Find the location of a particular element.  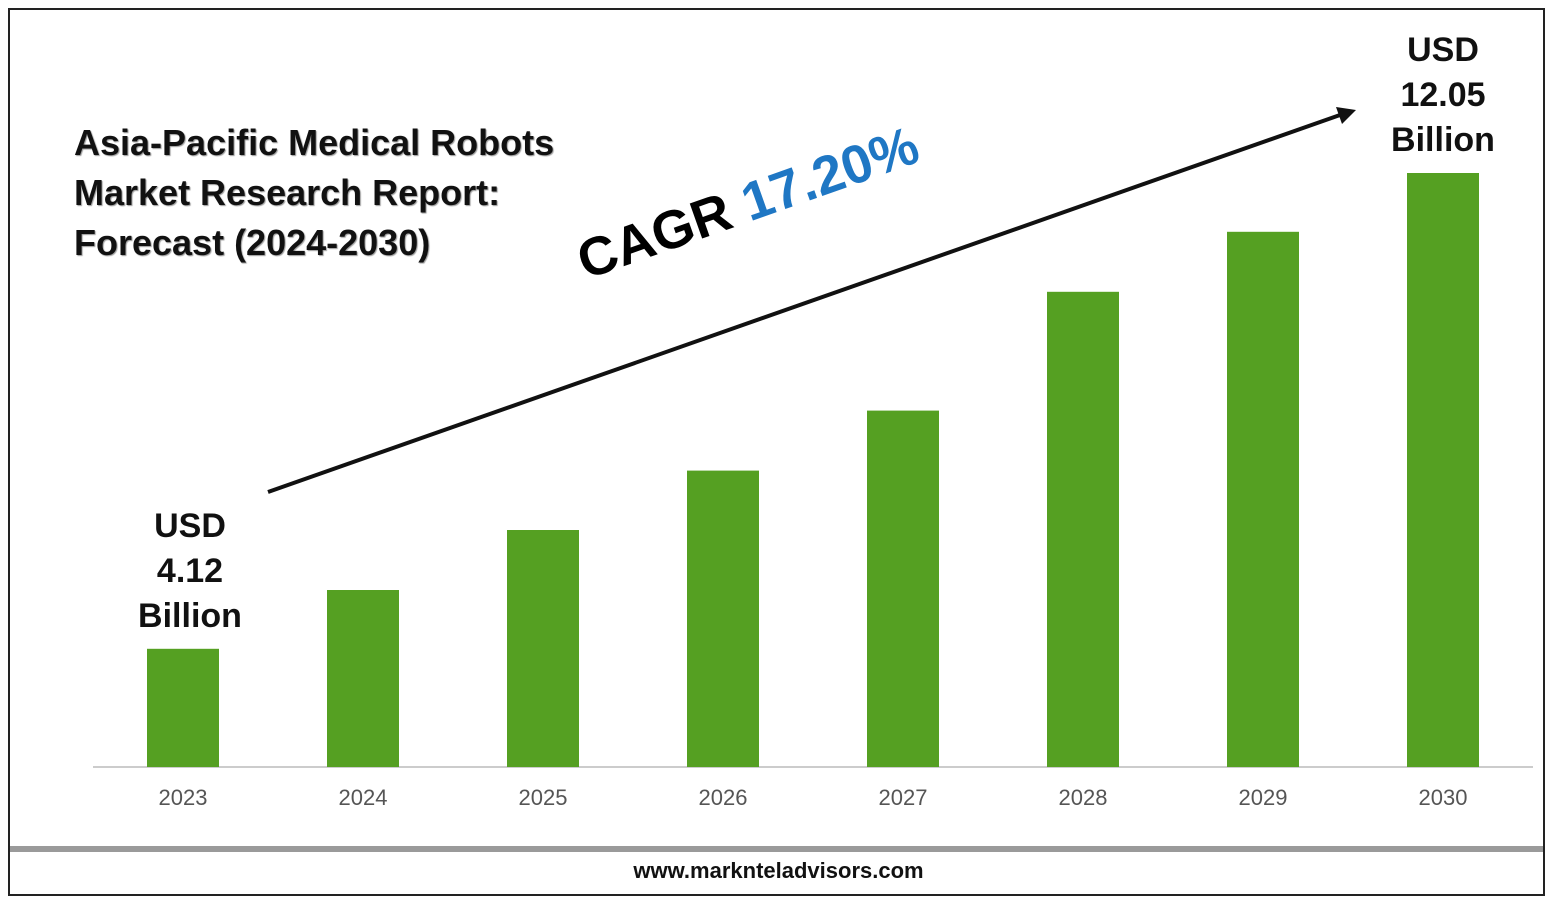

value-label: USD 4.12 Billion is located at coordinates (190, 570).